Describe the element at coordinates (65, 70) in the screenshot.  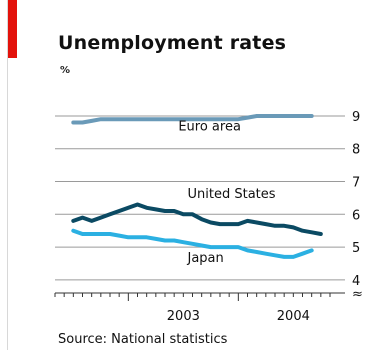
I see `unit-label: %` at that location.